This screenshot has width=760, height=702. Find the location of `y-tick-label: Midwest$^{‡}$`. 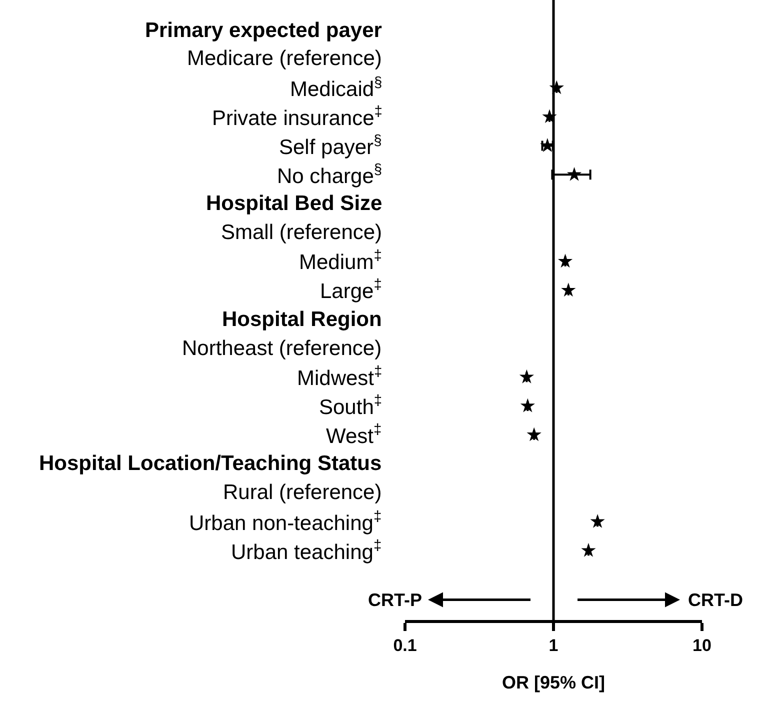

y-tick-label: Midwest$^{‡}$ is located at coordinates (339, 377).